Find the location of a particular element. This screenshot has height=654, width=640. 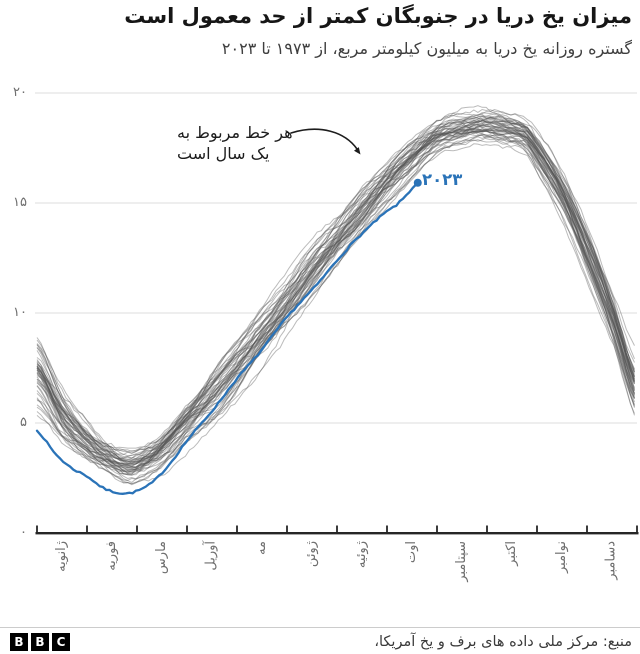

bbc-logo-letter-b2: B is located at coordinates (40, 642).